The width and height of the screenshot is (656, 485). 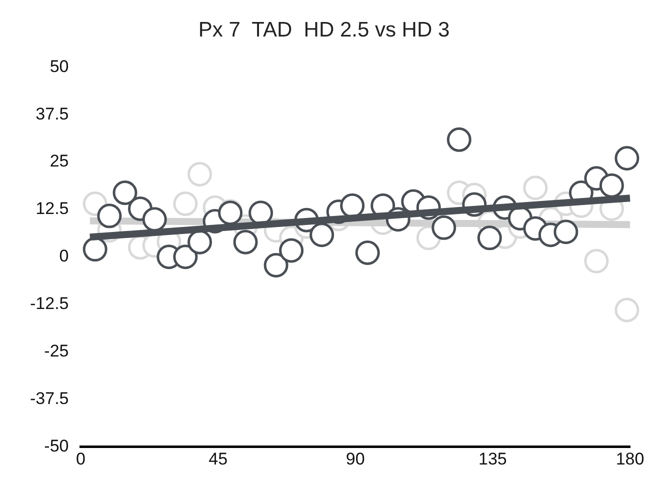 I want to click on x-tick-label: 0, so click(x=81, y=458).